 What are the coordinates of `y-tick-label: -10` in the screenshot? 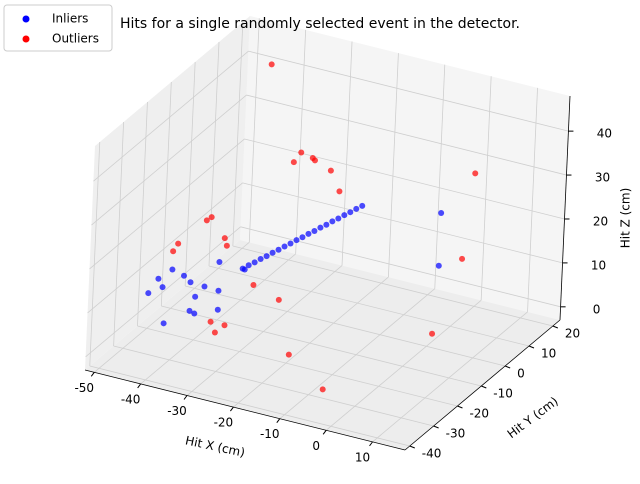 It's located at (503, 394).